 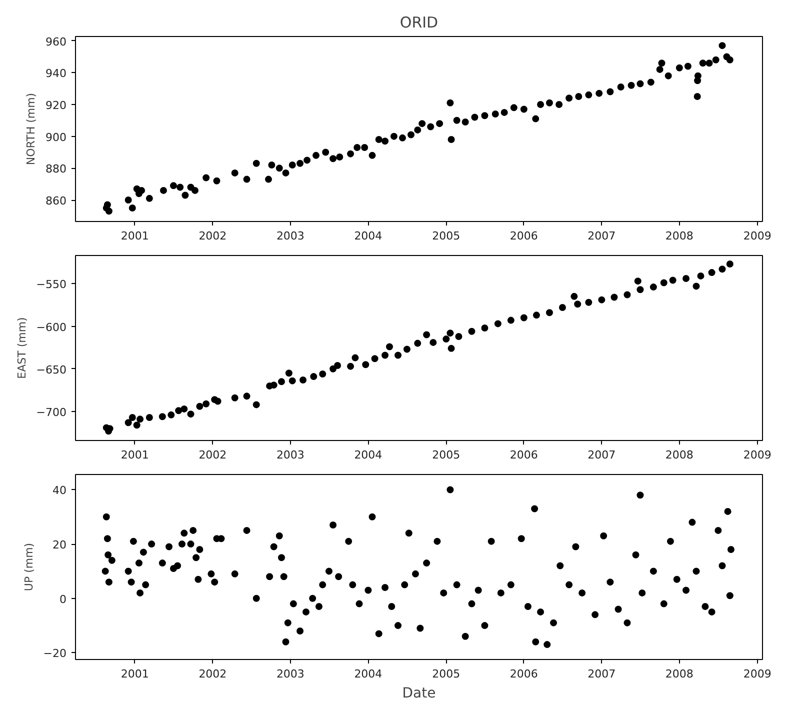 I want to click on y-axis-title: EAST (mm), so click(x=21, y=348).